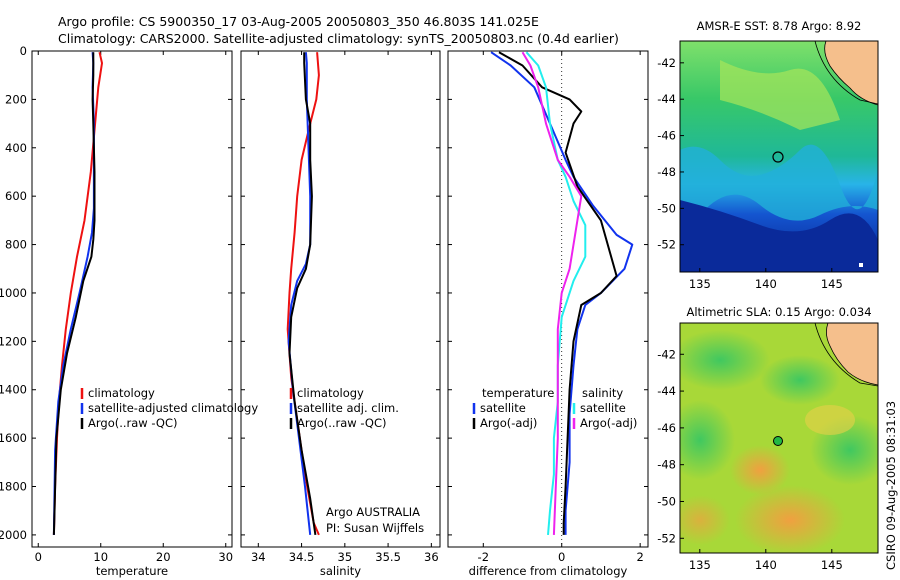  I want to click on legend-group-title: salinity, so click(602, 393).